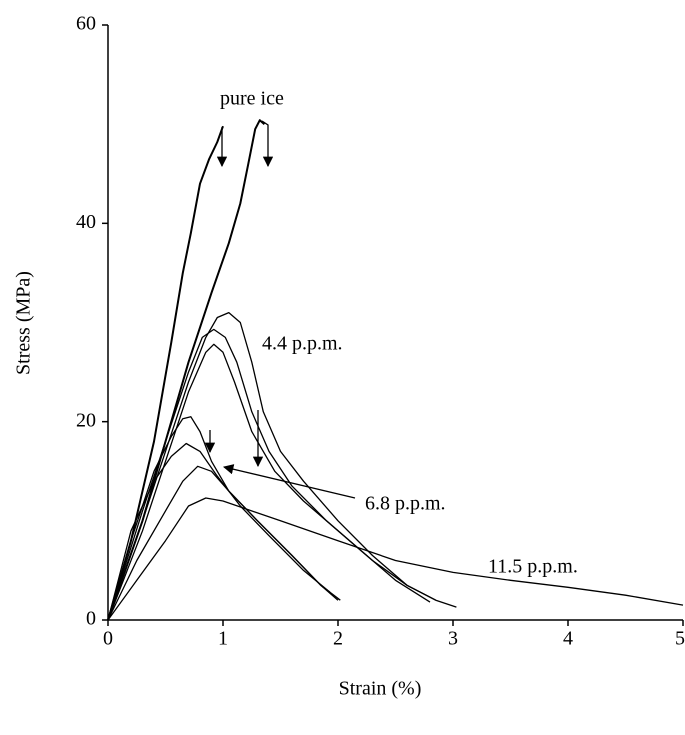 Image resolution: width=685 pixels, height=735 pixels. Describe the element at coordinates (223, 639) in the screenshot. I see `x-tick-label: 1` at that location.